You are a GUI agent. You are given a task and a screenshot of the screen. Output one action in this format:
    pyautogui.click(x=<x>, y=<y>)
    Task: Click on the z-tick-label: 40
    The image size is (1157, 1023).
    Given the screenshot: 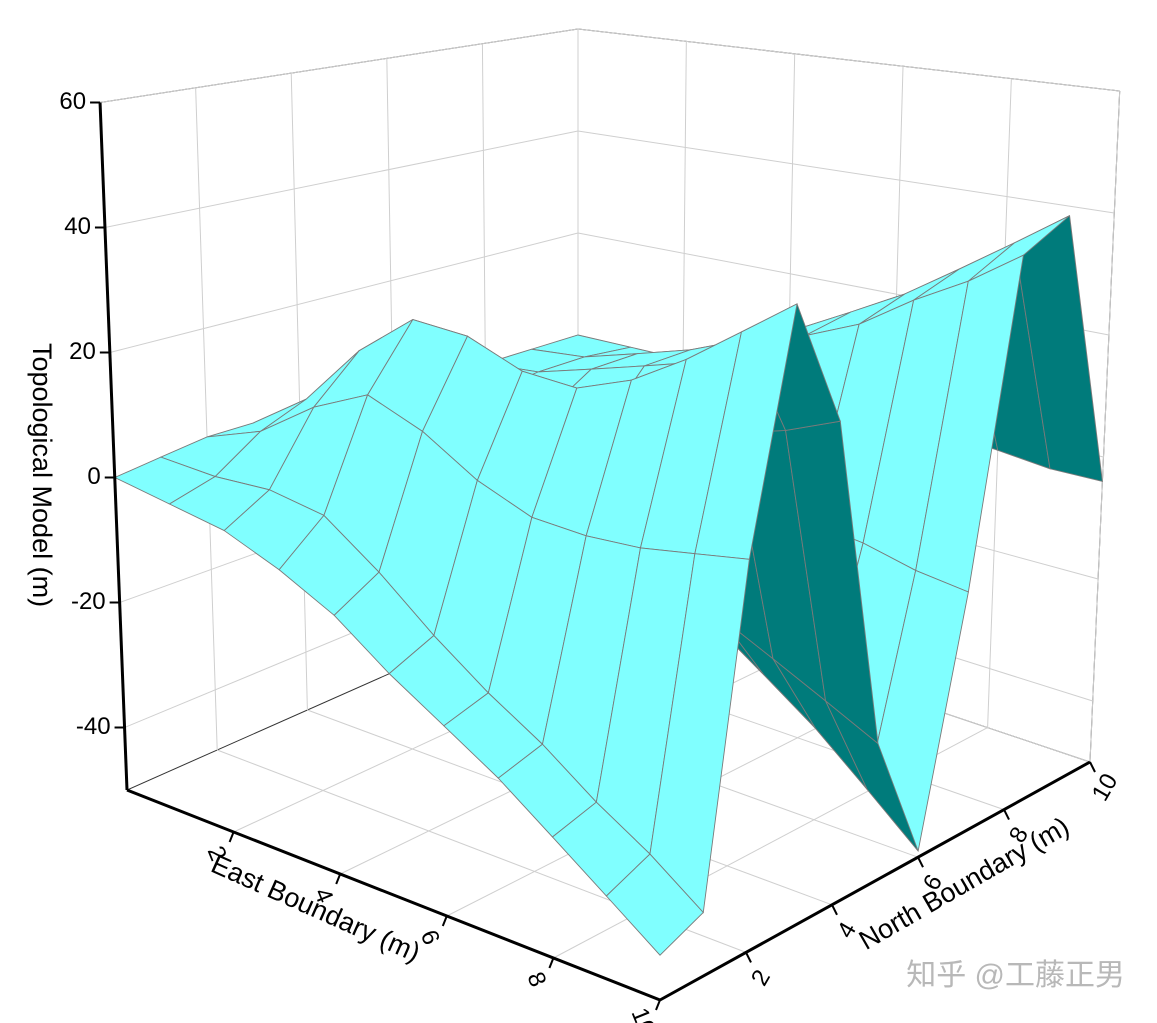 What is the action you would take?
    pyautogui.click(x=77, y=226)
    